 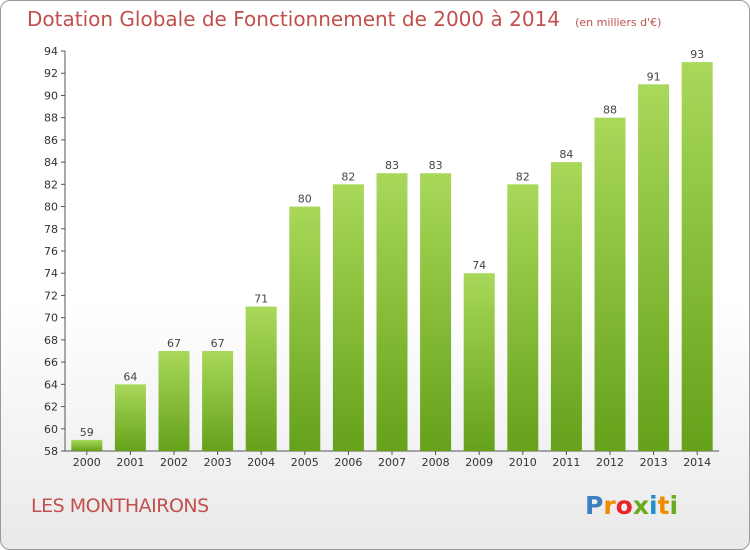 I want to click on x-tick-label: 2001, so click(x=130, y=462).